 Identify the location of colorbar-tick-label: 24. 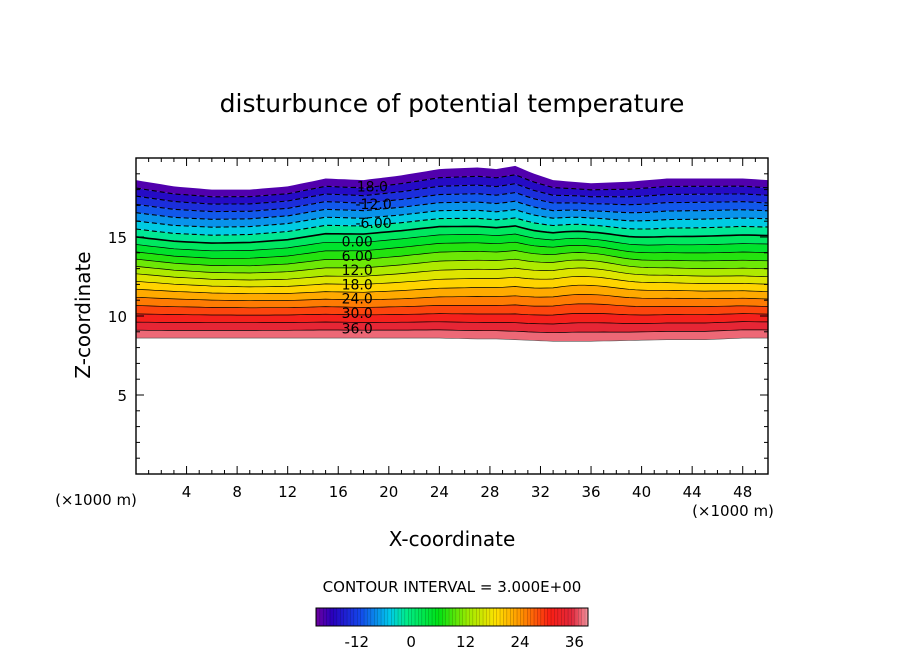
(519, 642).